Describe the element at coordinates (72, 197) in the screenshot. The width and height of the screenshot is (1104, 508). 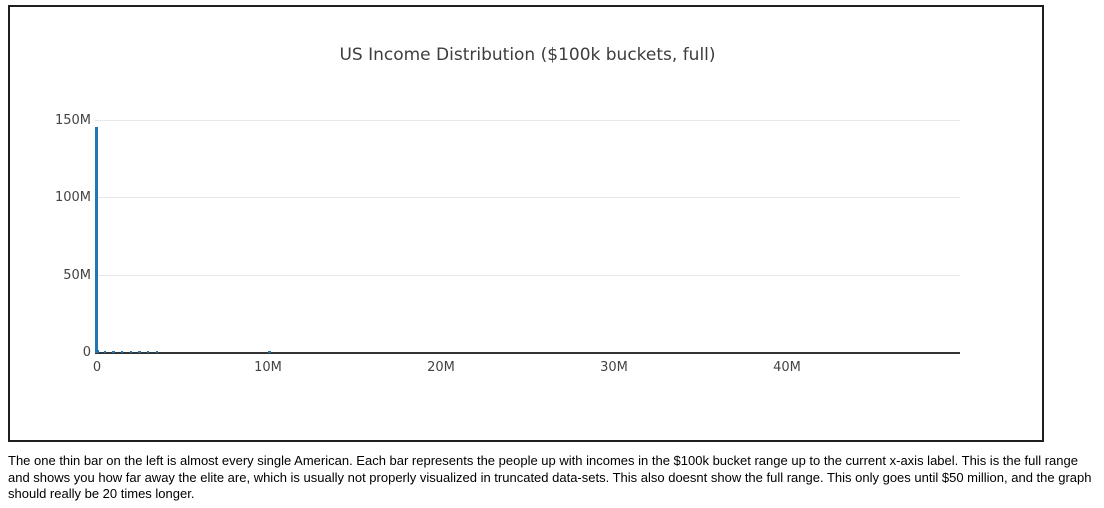
I see `y-tick-label: 100M` at that location.